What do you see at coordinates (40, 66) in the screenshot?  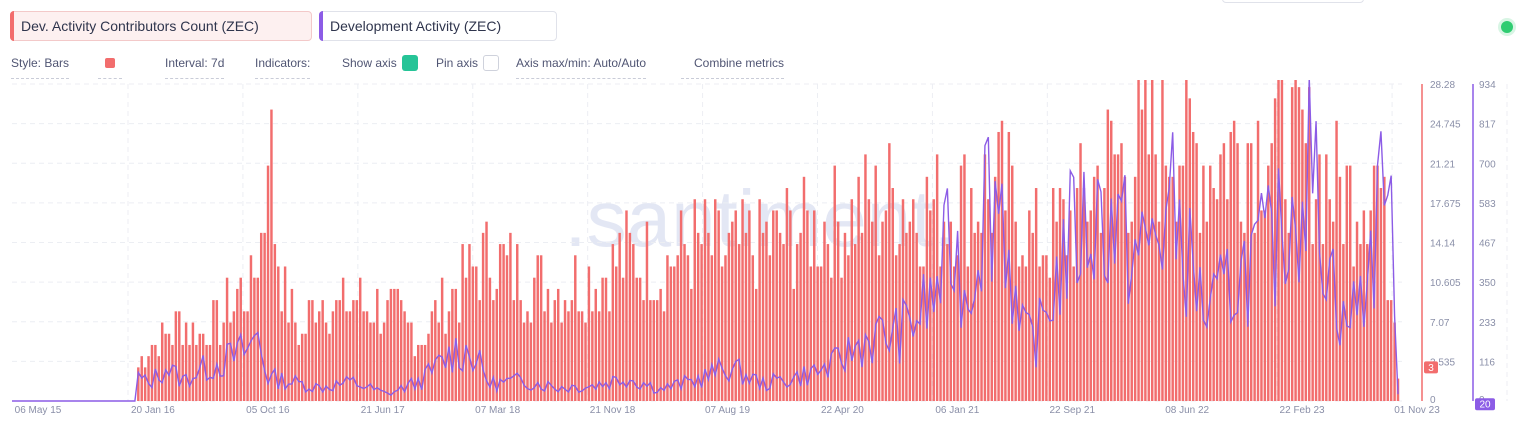 I see `style-selector: Style: Bars` at bounding box center [40, 66].